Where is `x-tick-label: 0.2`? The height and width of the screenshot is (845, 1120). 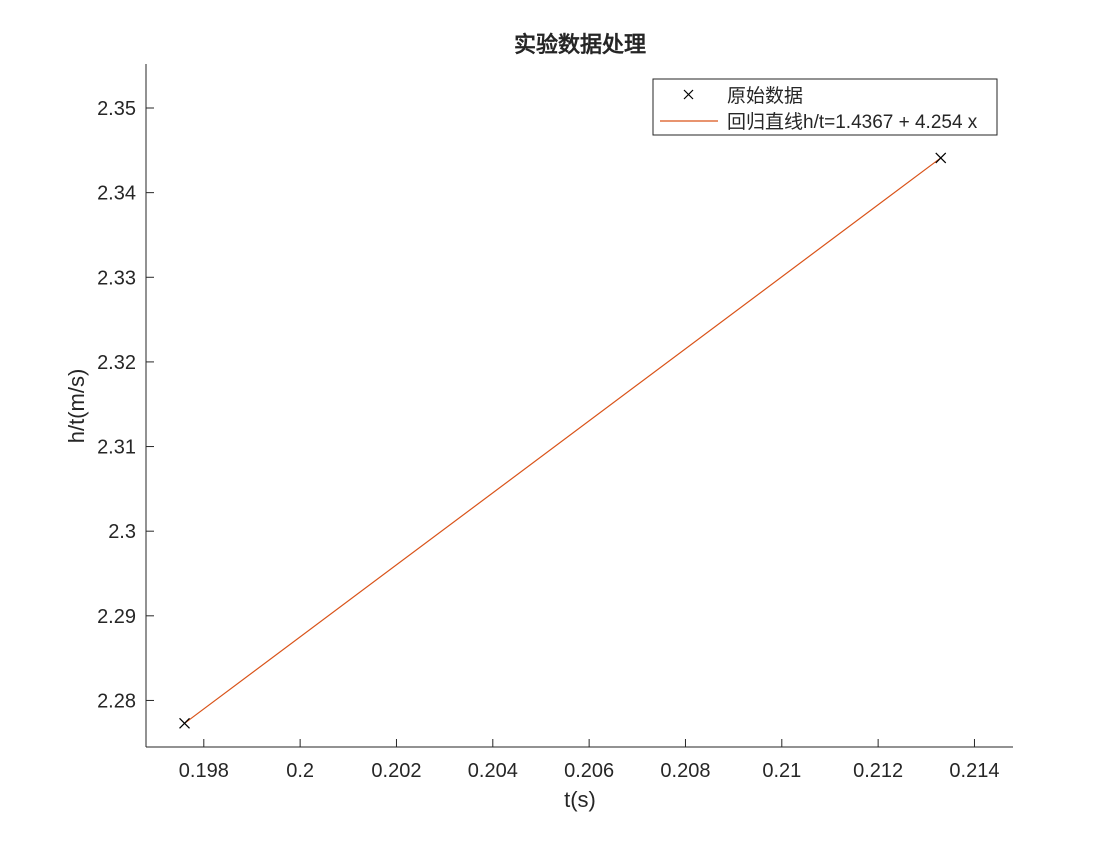 x-tick-label: 0.2 is located at coordinates (300, 771).